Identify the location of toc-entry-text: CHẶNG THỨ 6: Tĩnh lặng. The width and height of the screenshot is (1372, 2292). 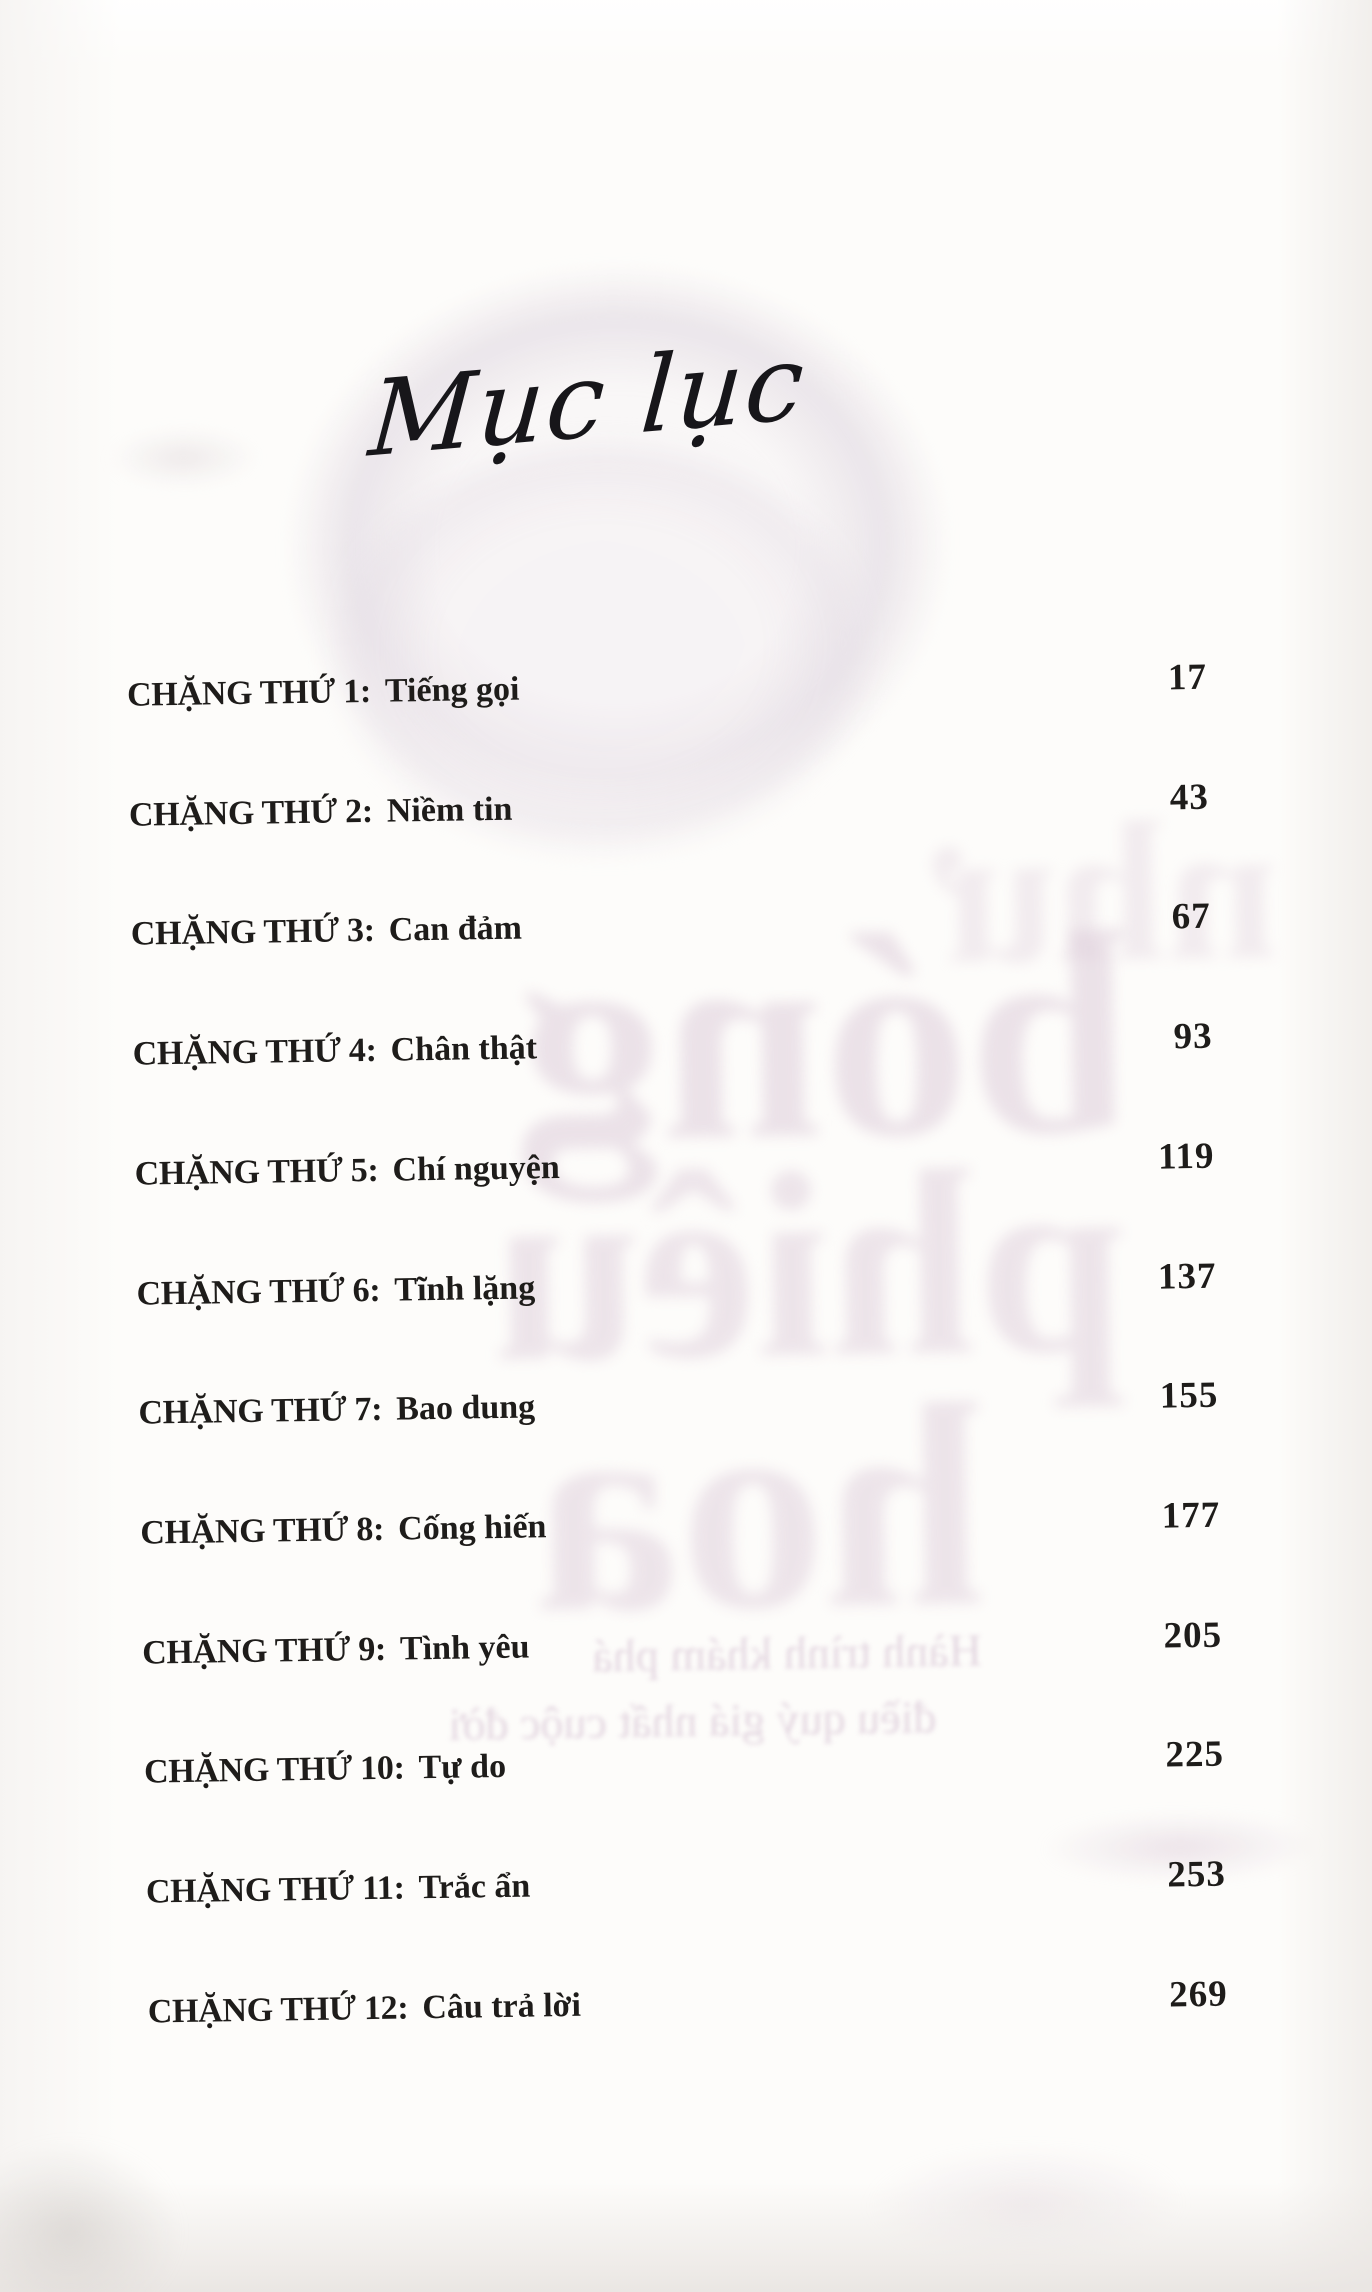
(335, 1291).